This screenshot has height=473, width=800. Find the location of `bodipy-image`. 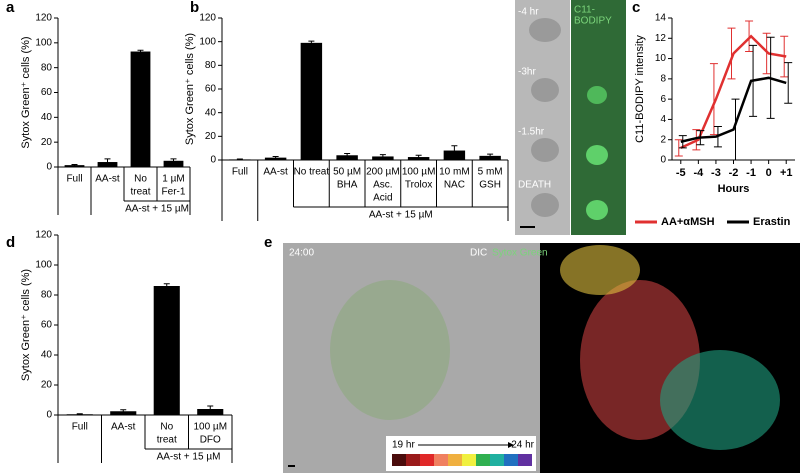

bodipy-image is located at coordinates (598, 117).